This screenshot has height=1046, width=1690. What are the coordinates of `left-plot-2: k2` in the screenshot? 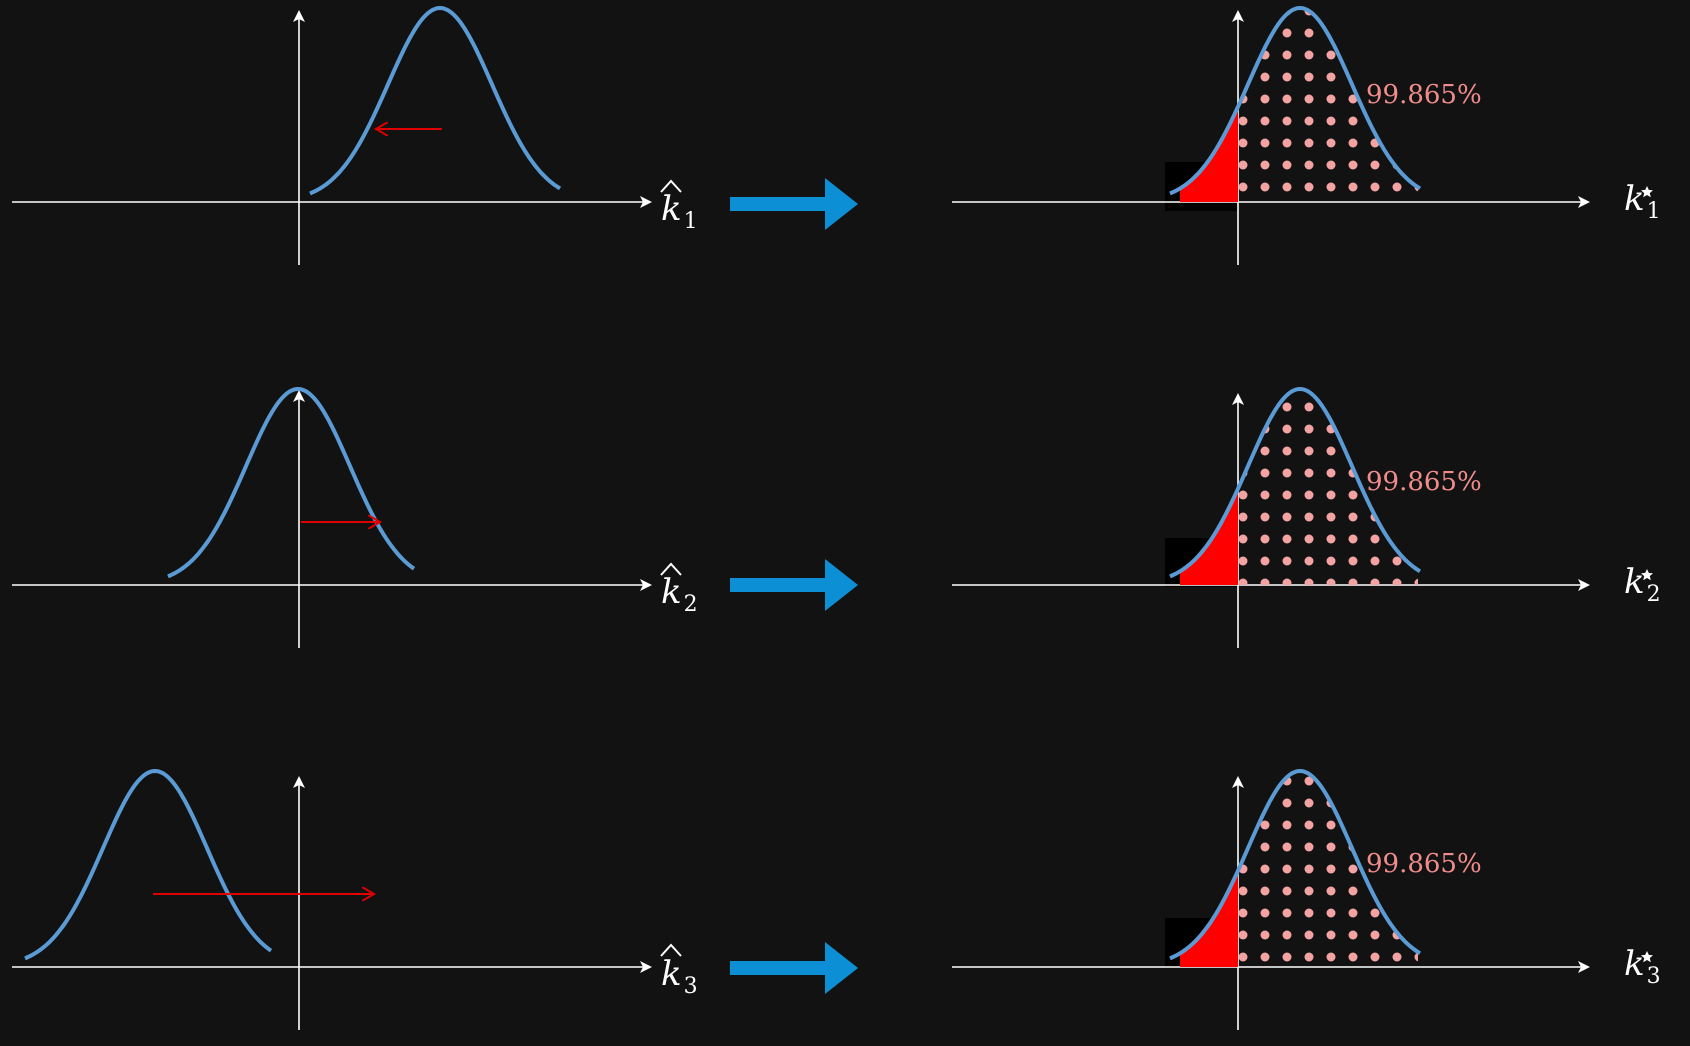 It's located at (355, 517).